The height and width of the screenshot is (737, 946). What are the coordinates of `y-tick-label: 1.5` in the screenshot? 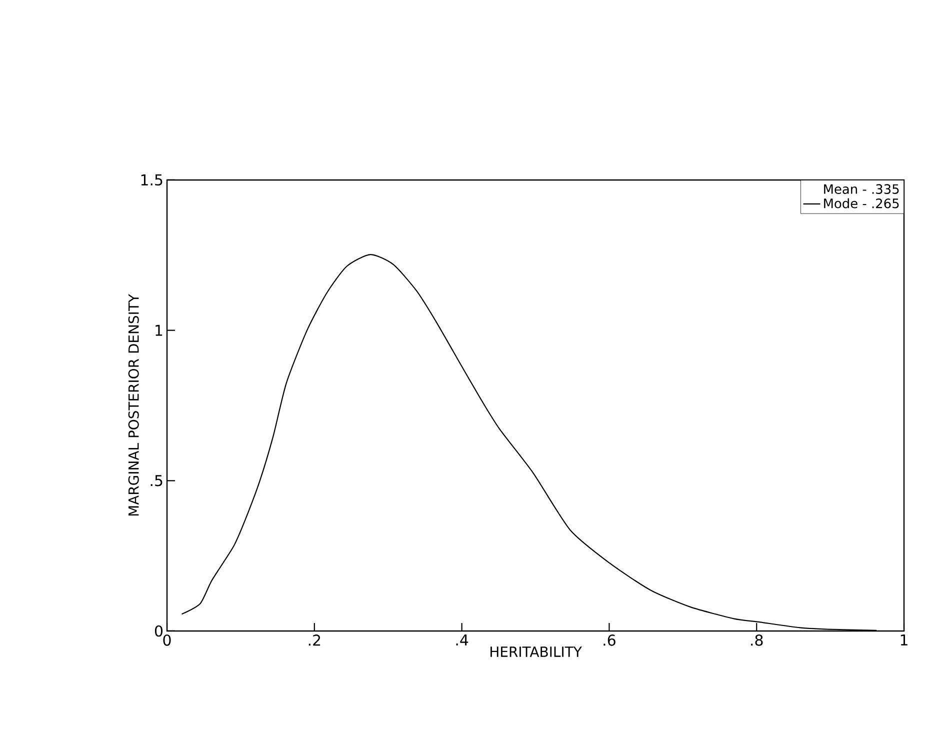 It's located at (151, 180).